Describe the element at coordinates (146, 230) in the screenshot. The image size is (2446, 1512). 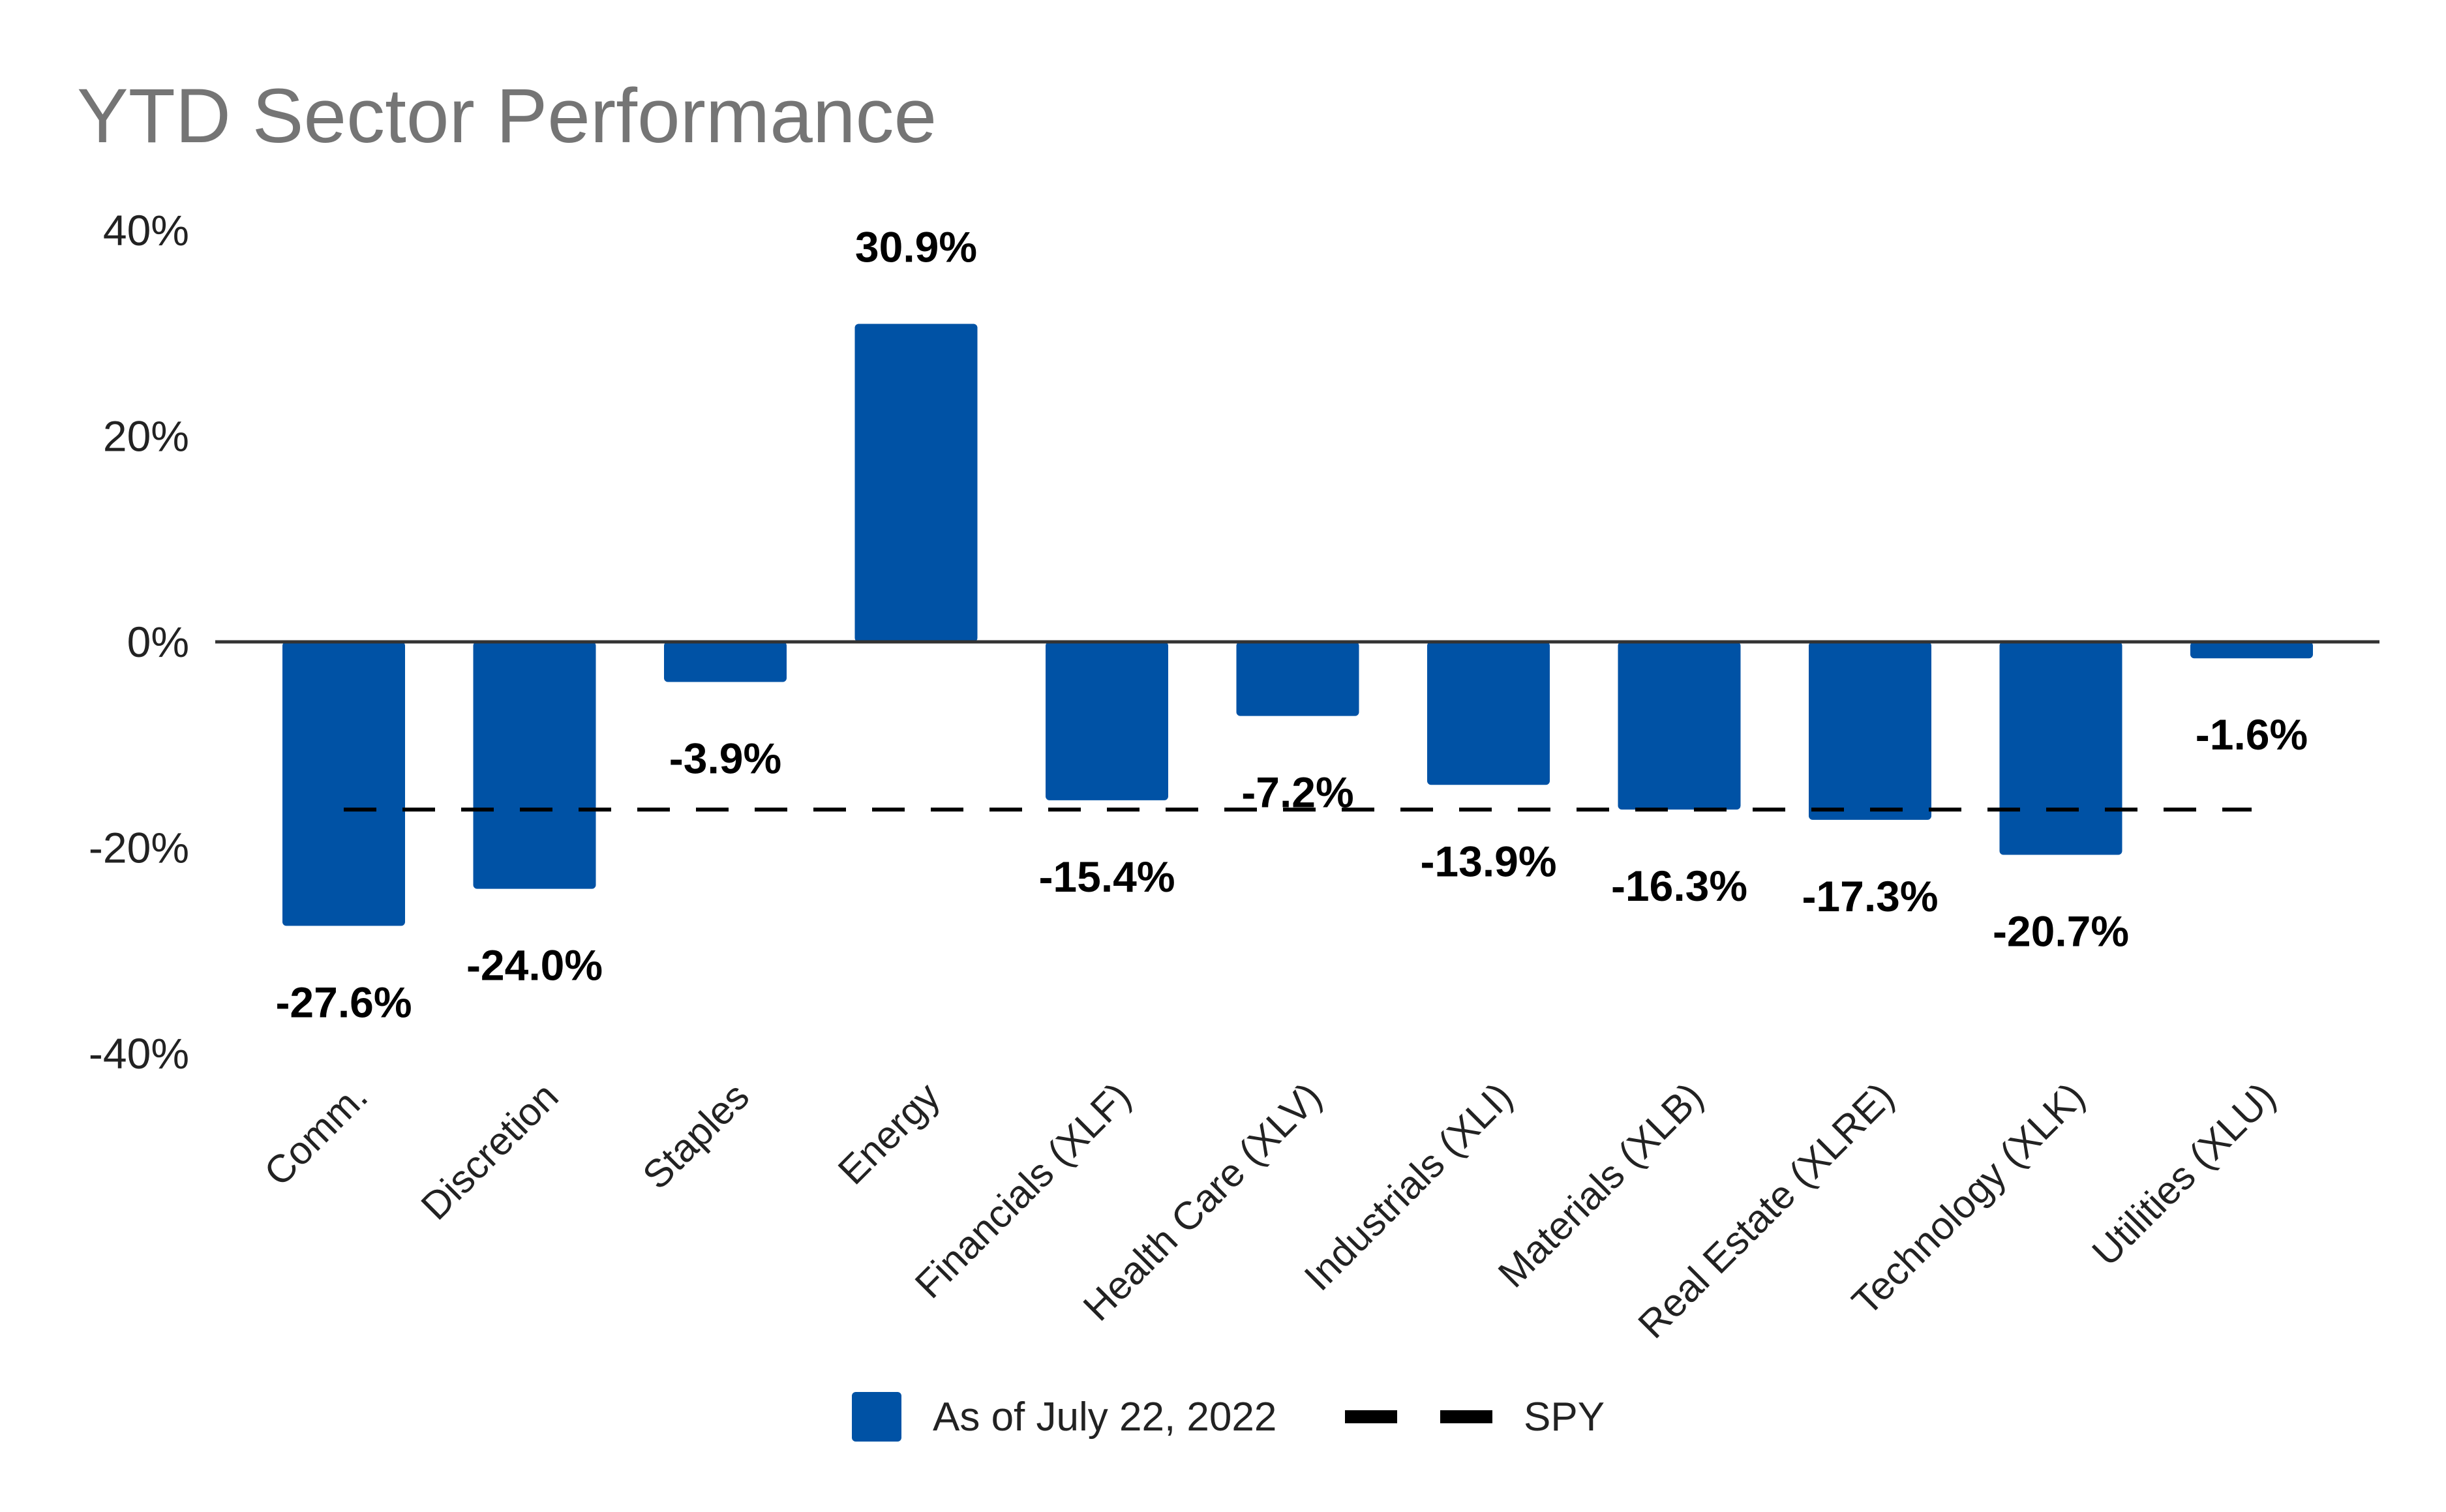
I see `y-tick-label: 40%` at that location.